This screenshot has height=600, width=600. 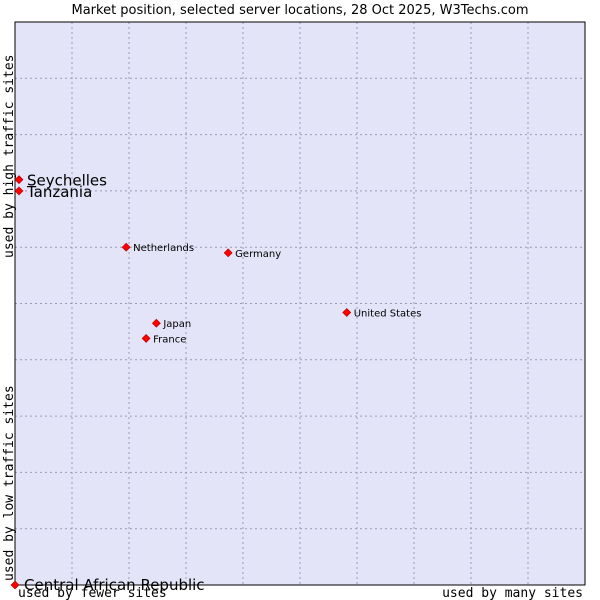 What do you see at coordinates (114, 585) in the screenshot?
I see `point-label-central-african-republic: Central African Republic` at bounding box center [114, 585].